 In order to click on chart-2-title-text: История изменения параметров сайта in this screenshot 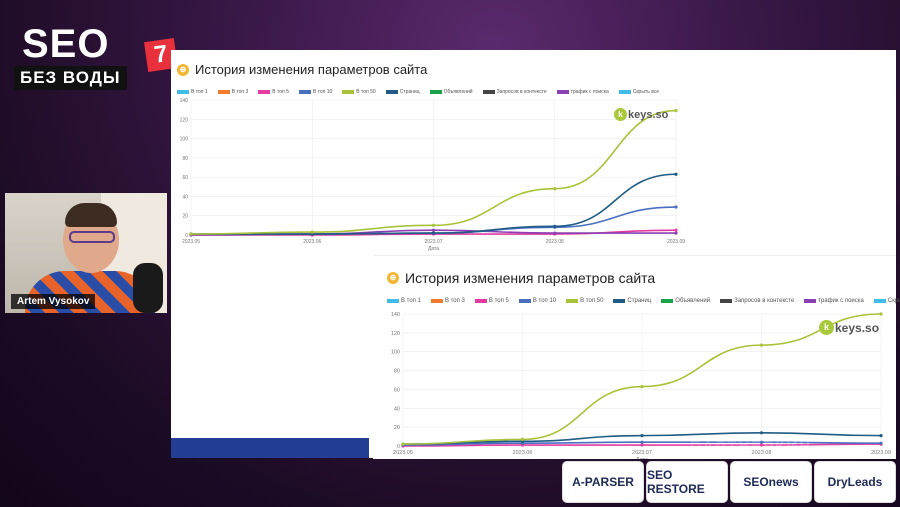, I will do `click(530, 278)`.